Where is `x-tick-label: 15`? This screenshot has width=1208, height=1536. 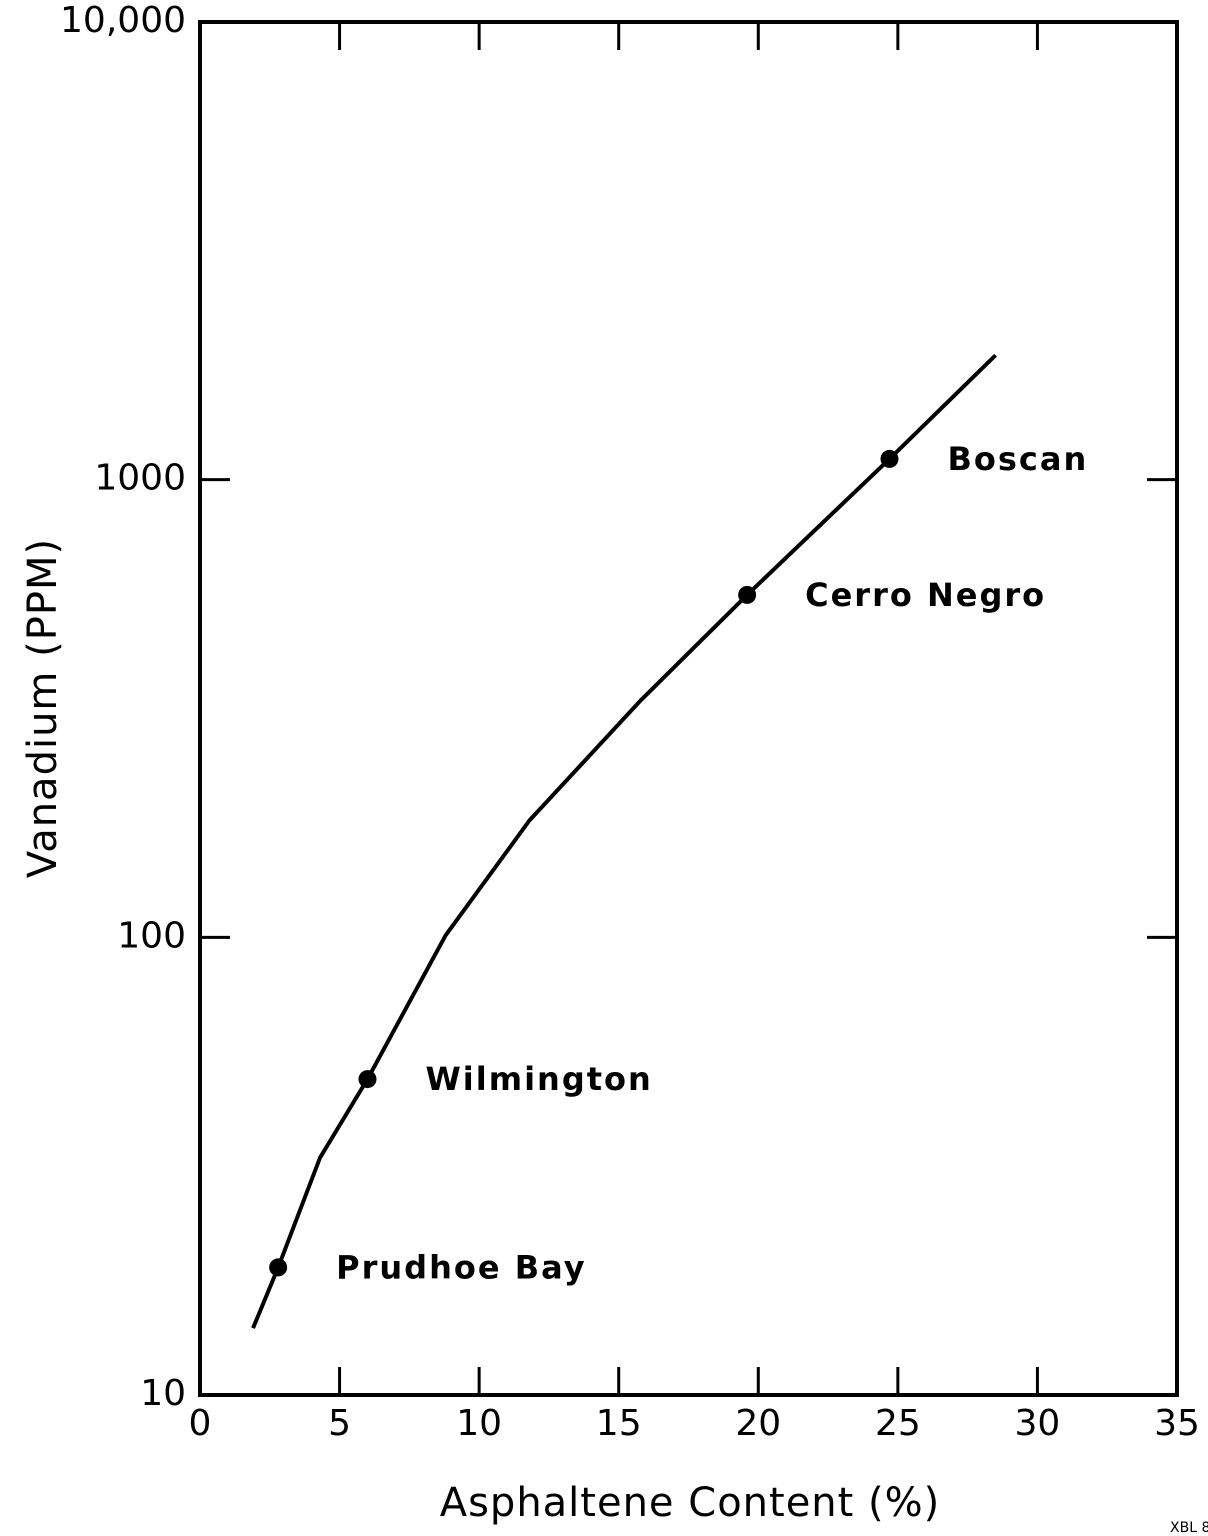 x-tick-label: 15 is located at coordinates (619, 1423).